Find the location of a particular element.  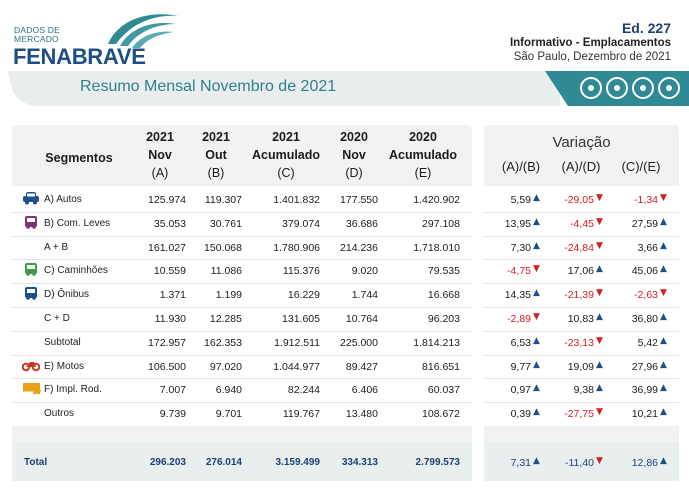

segment-label: C) Caminhões is located at coordinates (76, 271).